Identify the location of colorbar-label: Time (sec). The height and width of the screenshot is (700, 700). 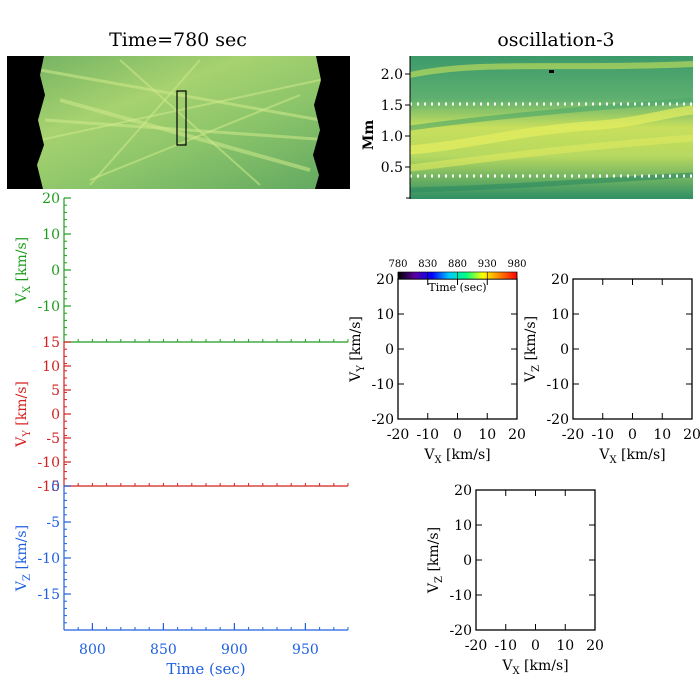
(457, 287).